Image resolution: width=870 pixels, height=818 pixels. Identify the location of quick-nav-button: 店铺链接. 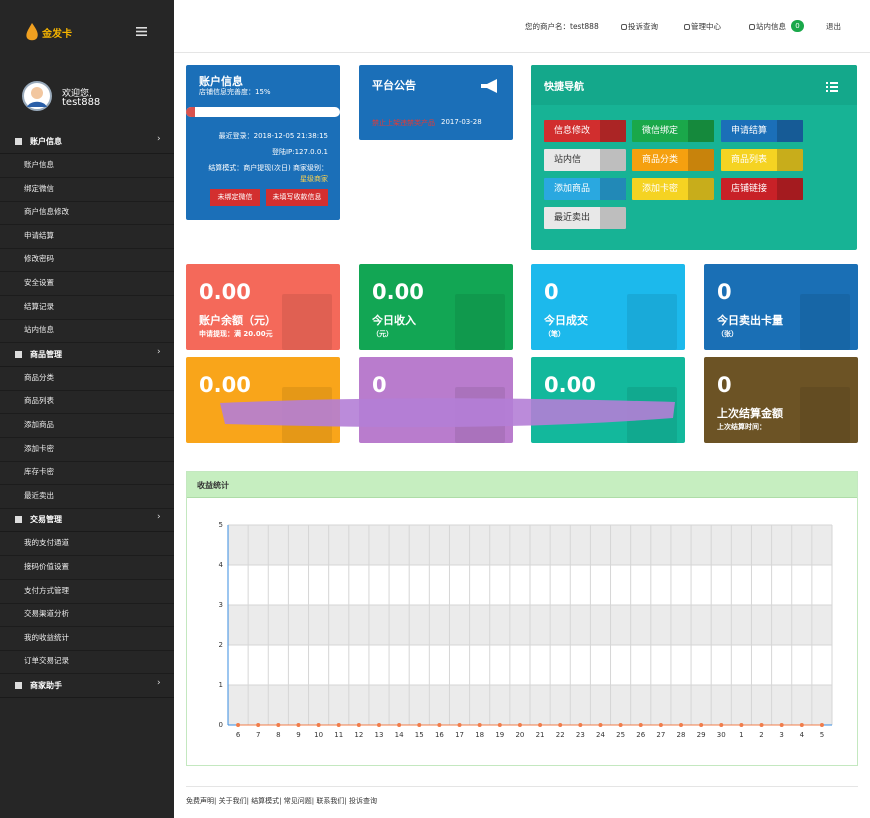
(762, 189).